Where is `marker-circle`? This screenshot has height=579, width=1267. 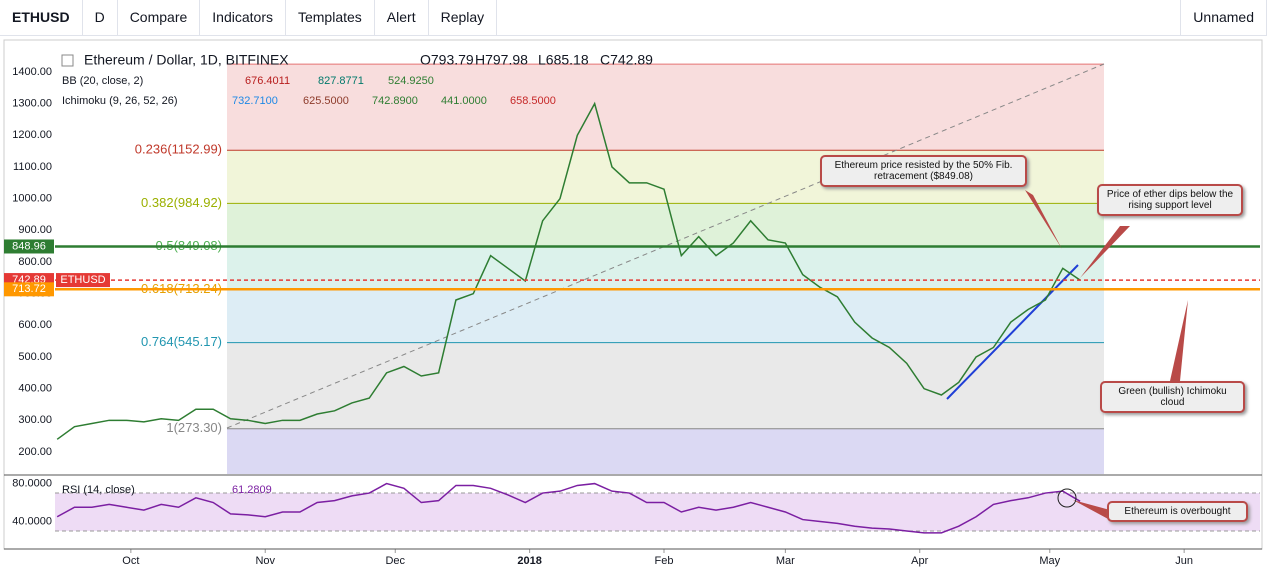 marker-circle is located at coordinates (1067, 498).